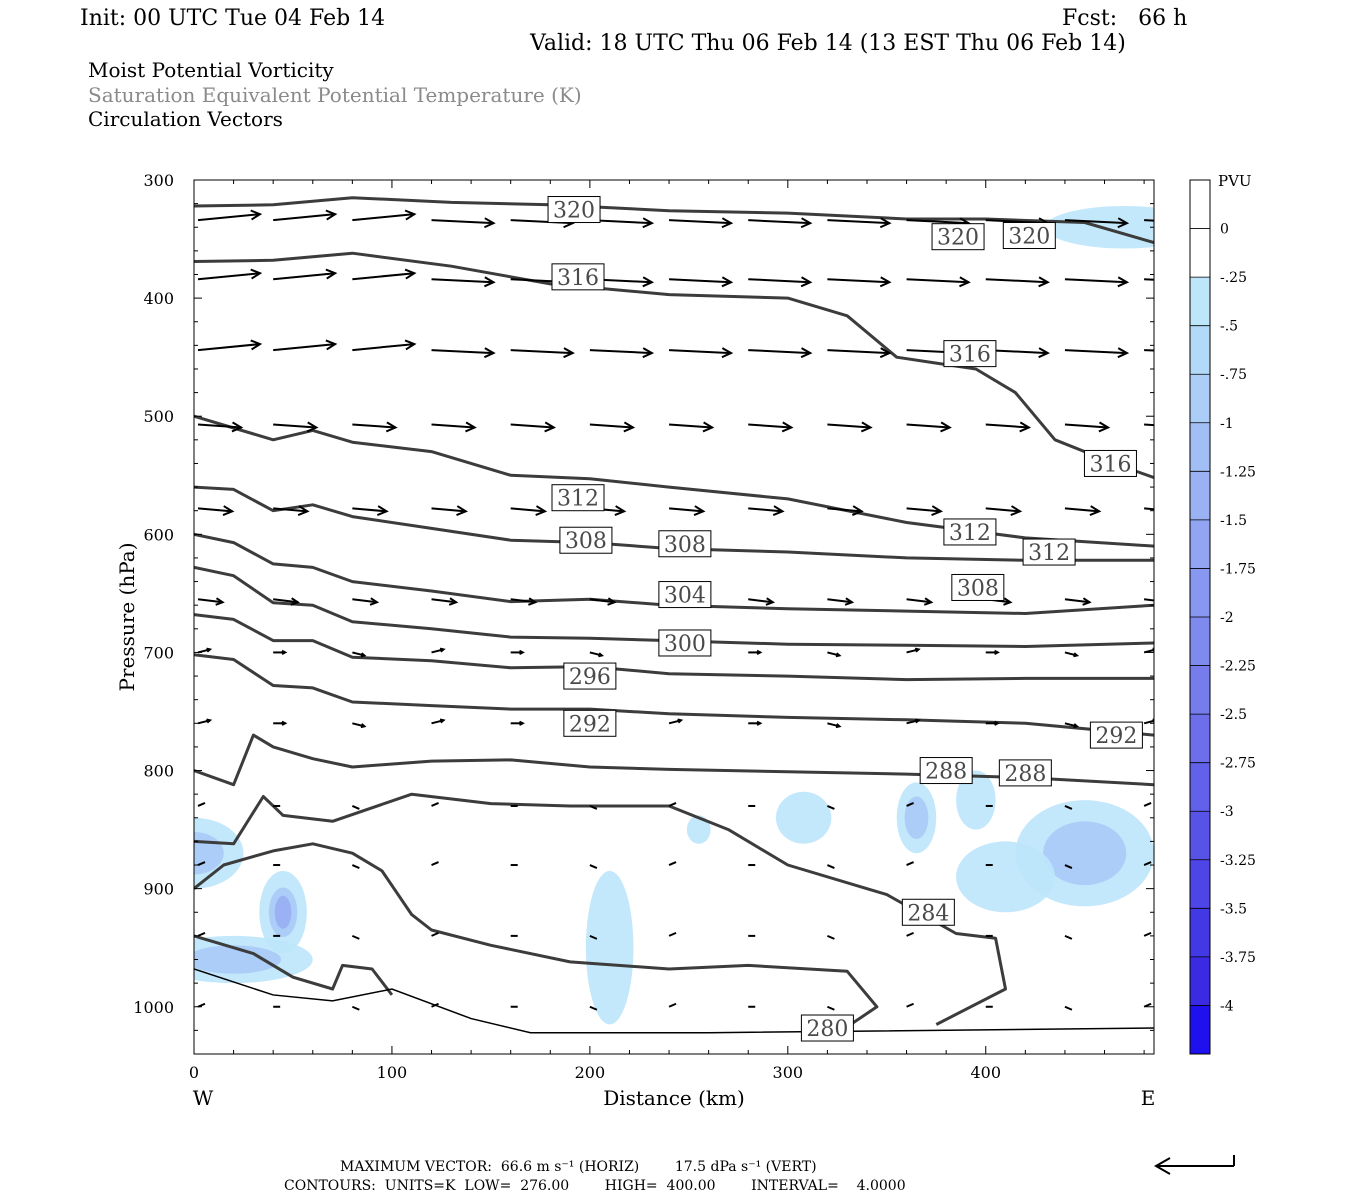 The width and height of the screenshot is (1350, 1200). What do you see at coordinates (1238, 861) in the screenshot?
I see `colorbar-label: -3.25` at bounding box center [1238, 861].